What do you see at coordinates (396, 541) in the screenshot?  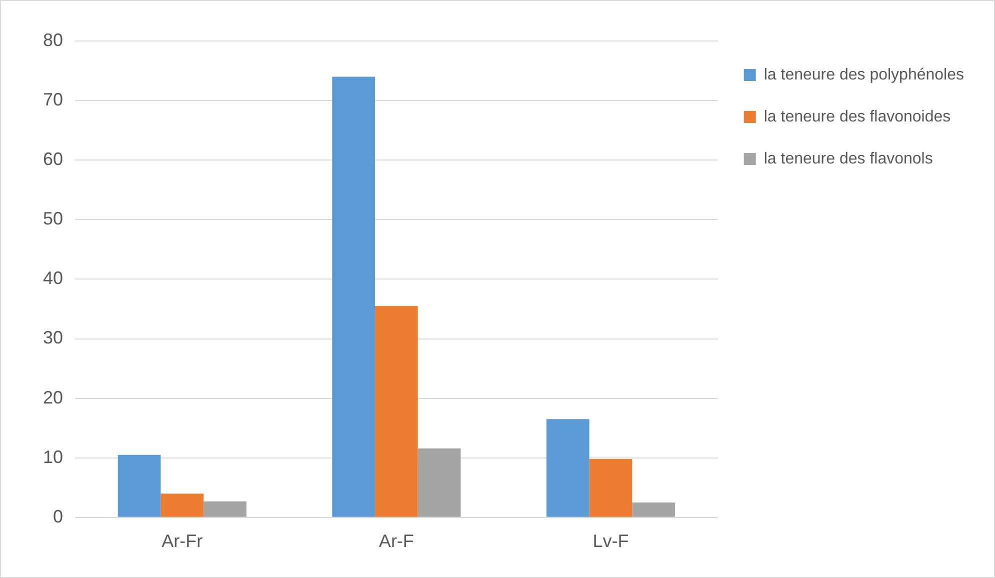 I see `x-tick-label: Ar-F` at bounding box center [396, 541].